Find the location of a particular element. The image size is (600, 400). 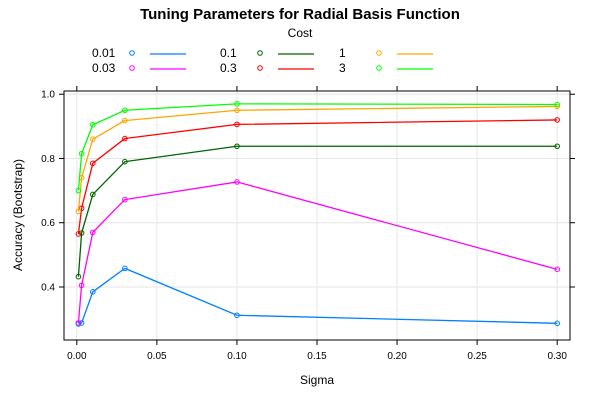

legend-label: 1 is located at coordinates (342, 53).